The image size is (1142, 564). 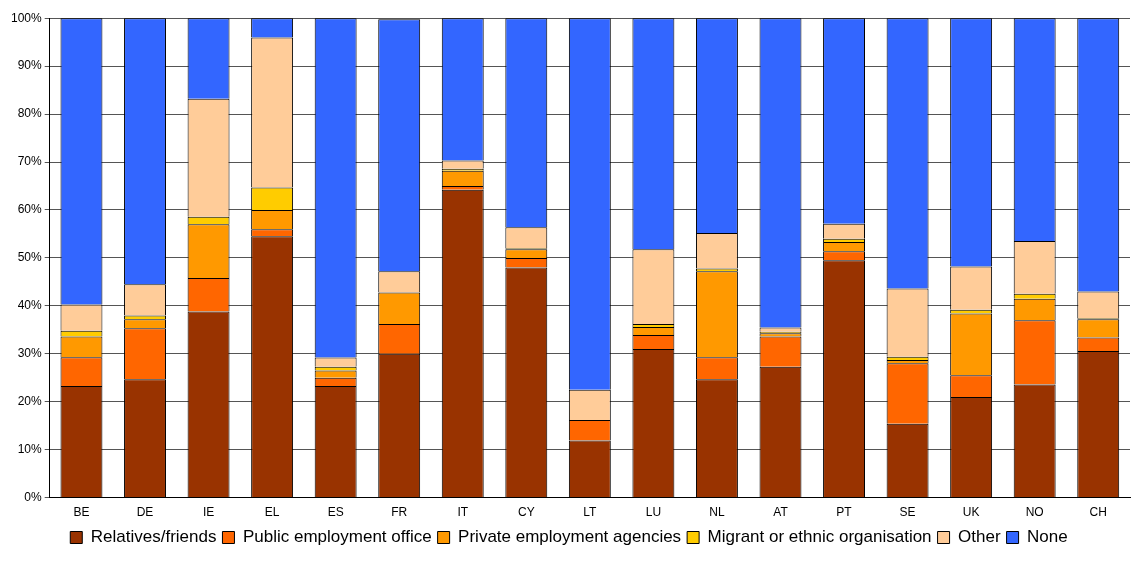 I want to click on y-tick-label: 70%, so click(x=30, y=161).